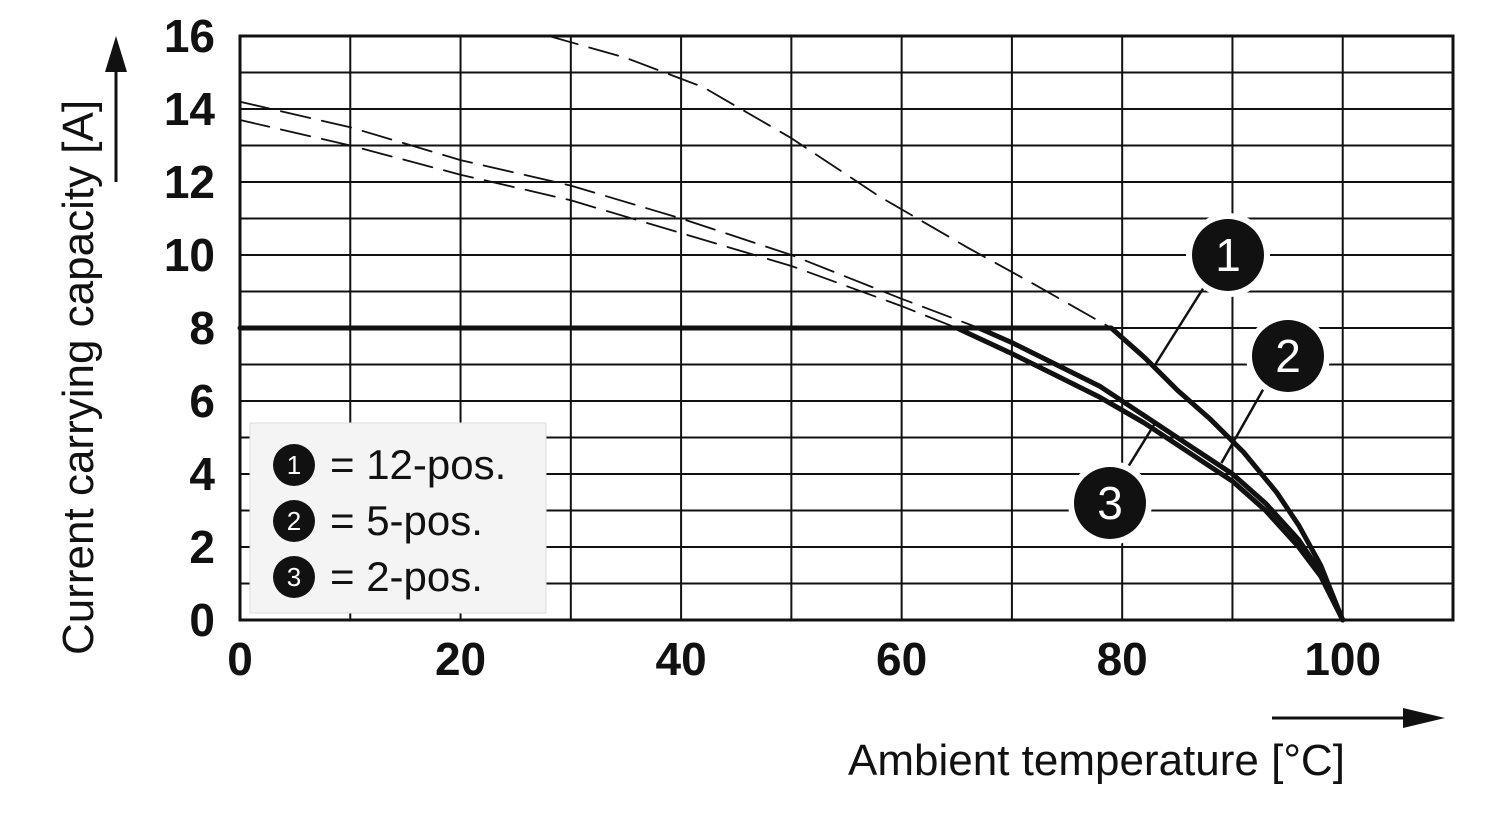 The image size is (1500, 820). Describe the element at coordinates (598, 224) in the screenshot. I see `series-3-dashed-line` at that location.